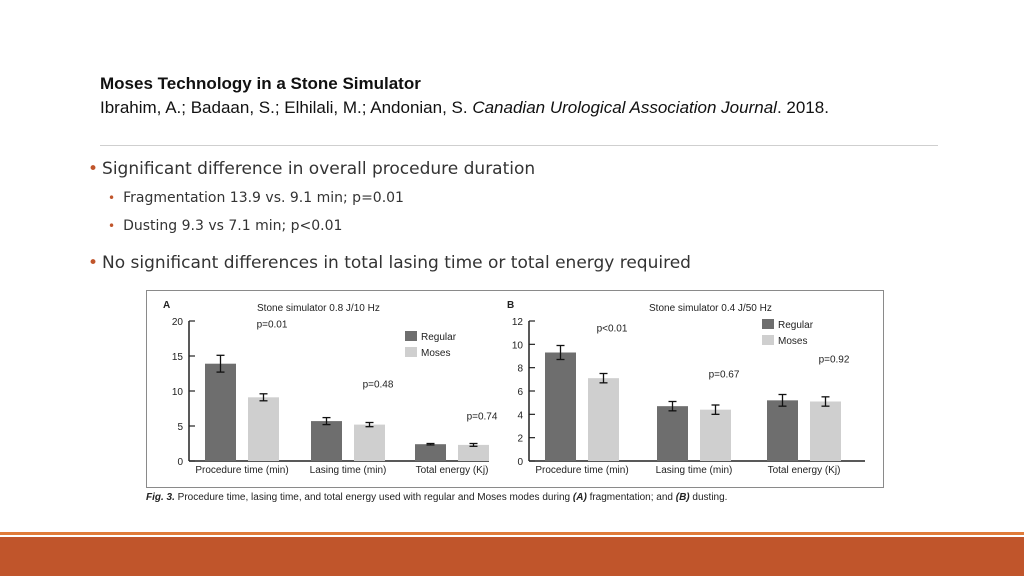 Image resolution: width=1024 pixels, height=576 pixels. I want to click on caption-text: dusting., so click(708, 497).